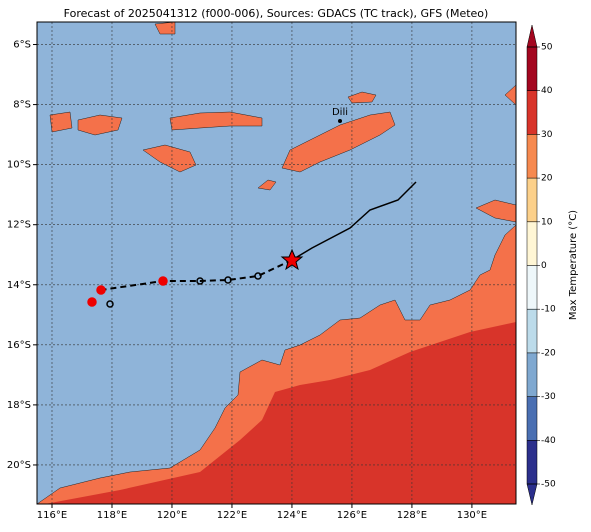  Describe the element at coordinates (112, 515) in the screenshot. I see `x-tick-label: 118°E` at that location.